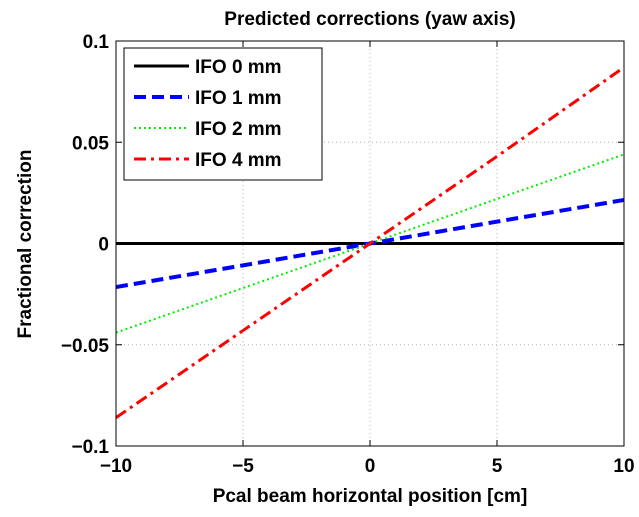 The height and width of the screenshot is (517, 639). I want to click on y-tick-label: −0.05, so click(85, 346).